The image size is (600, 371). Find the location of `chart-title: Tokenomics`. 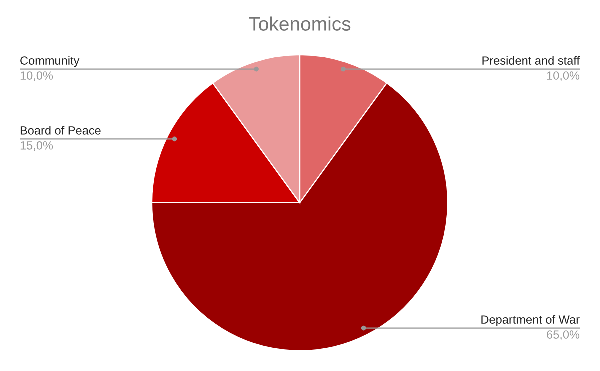

chart-title: Tokenomics is located at coordinates (300, 23).